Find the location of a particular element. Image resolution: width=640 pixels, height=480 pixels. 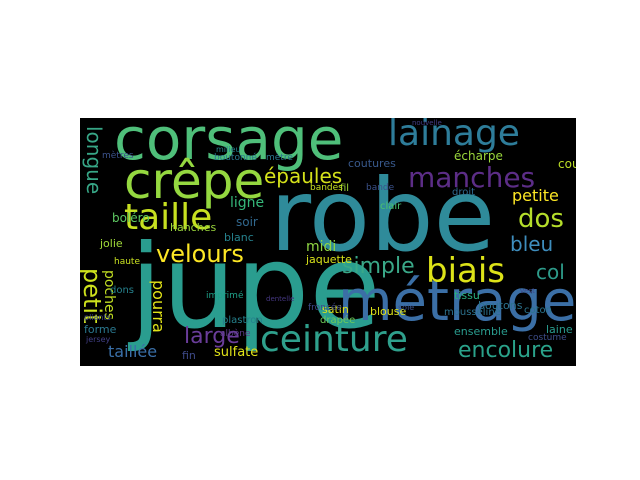

word-blouse: blouse is located at coordinates (388, 311).